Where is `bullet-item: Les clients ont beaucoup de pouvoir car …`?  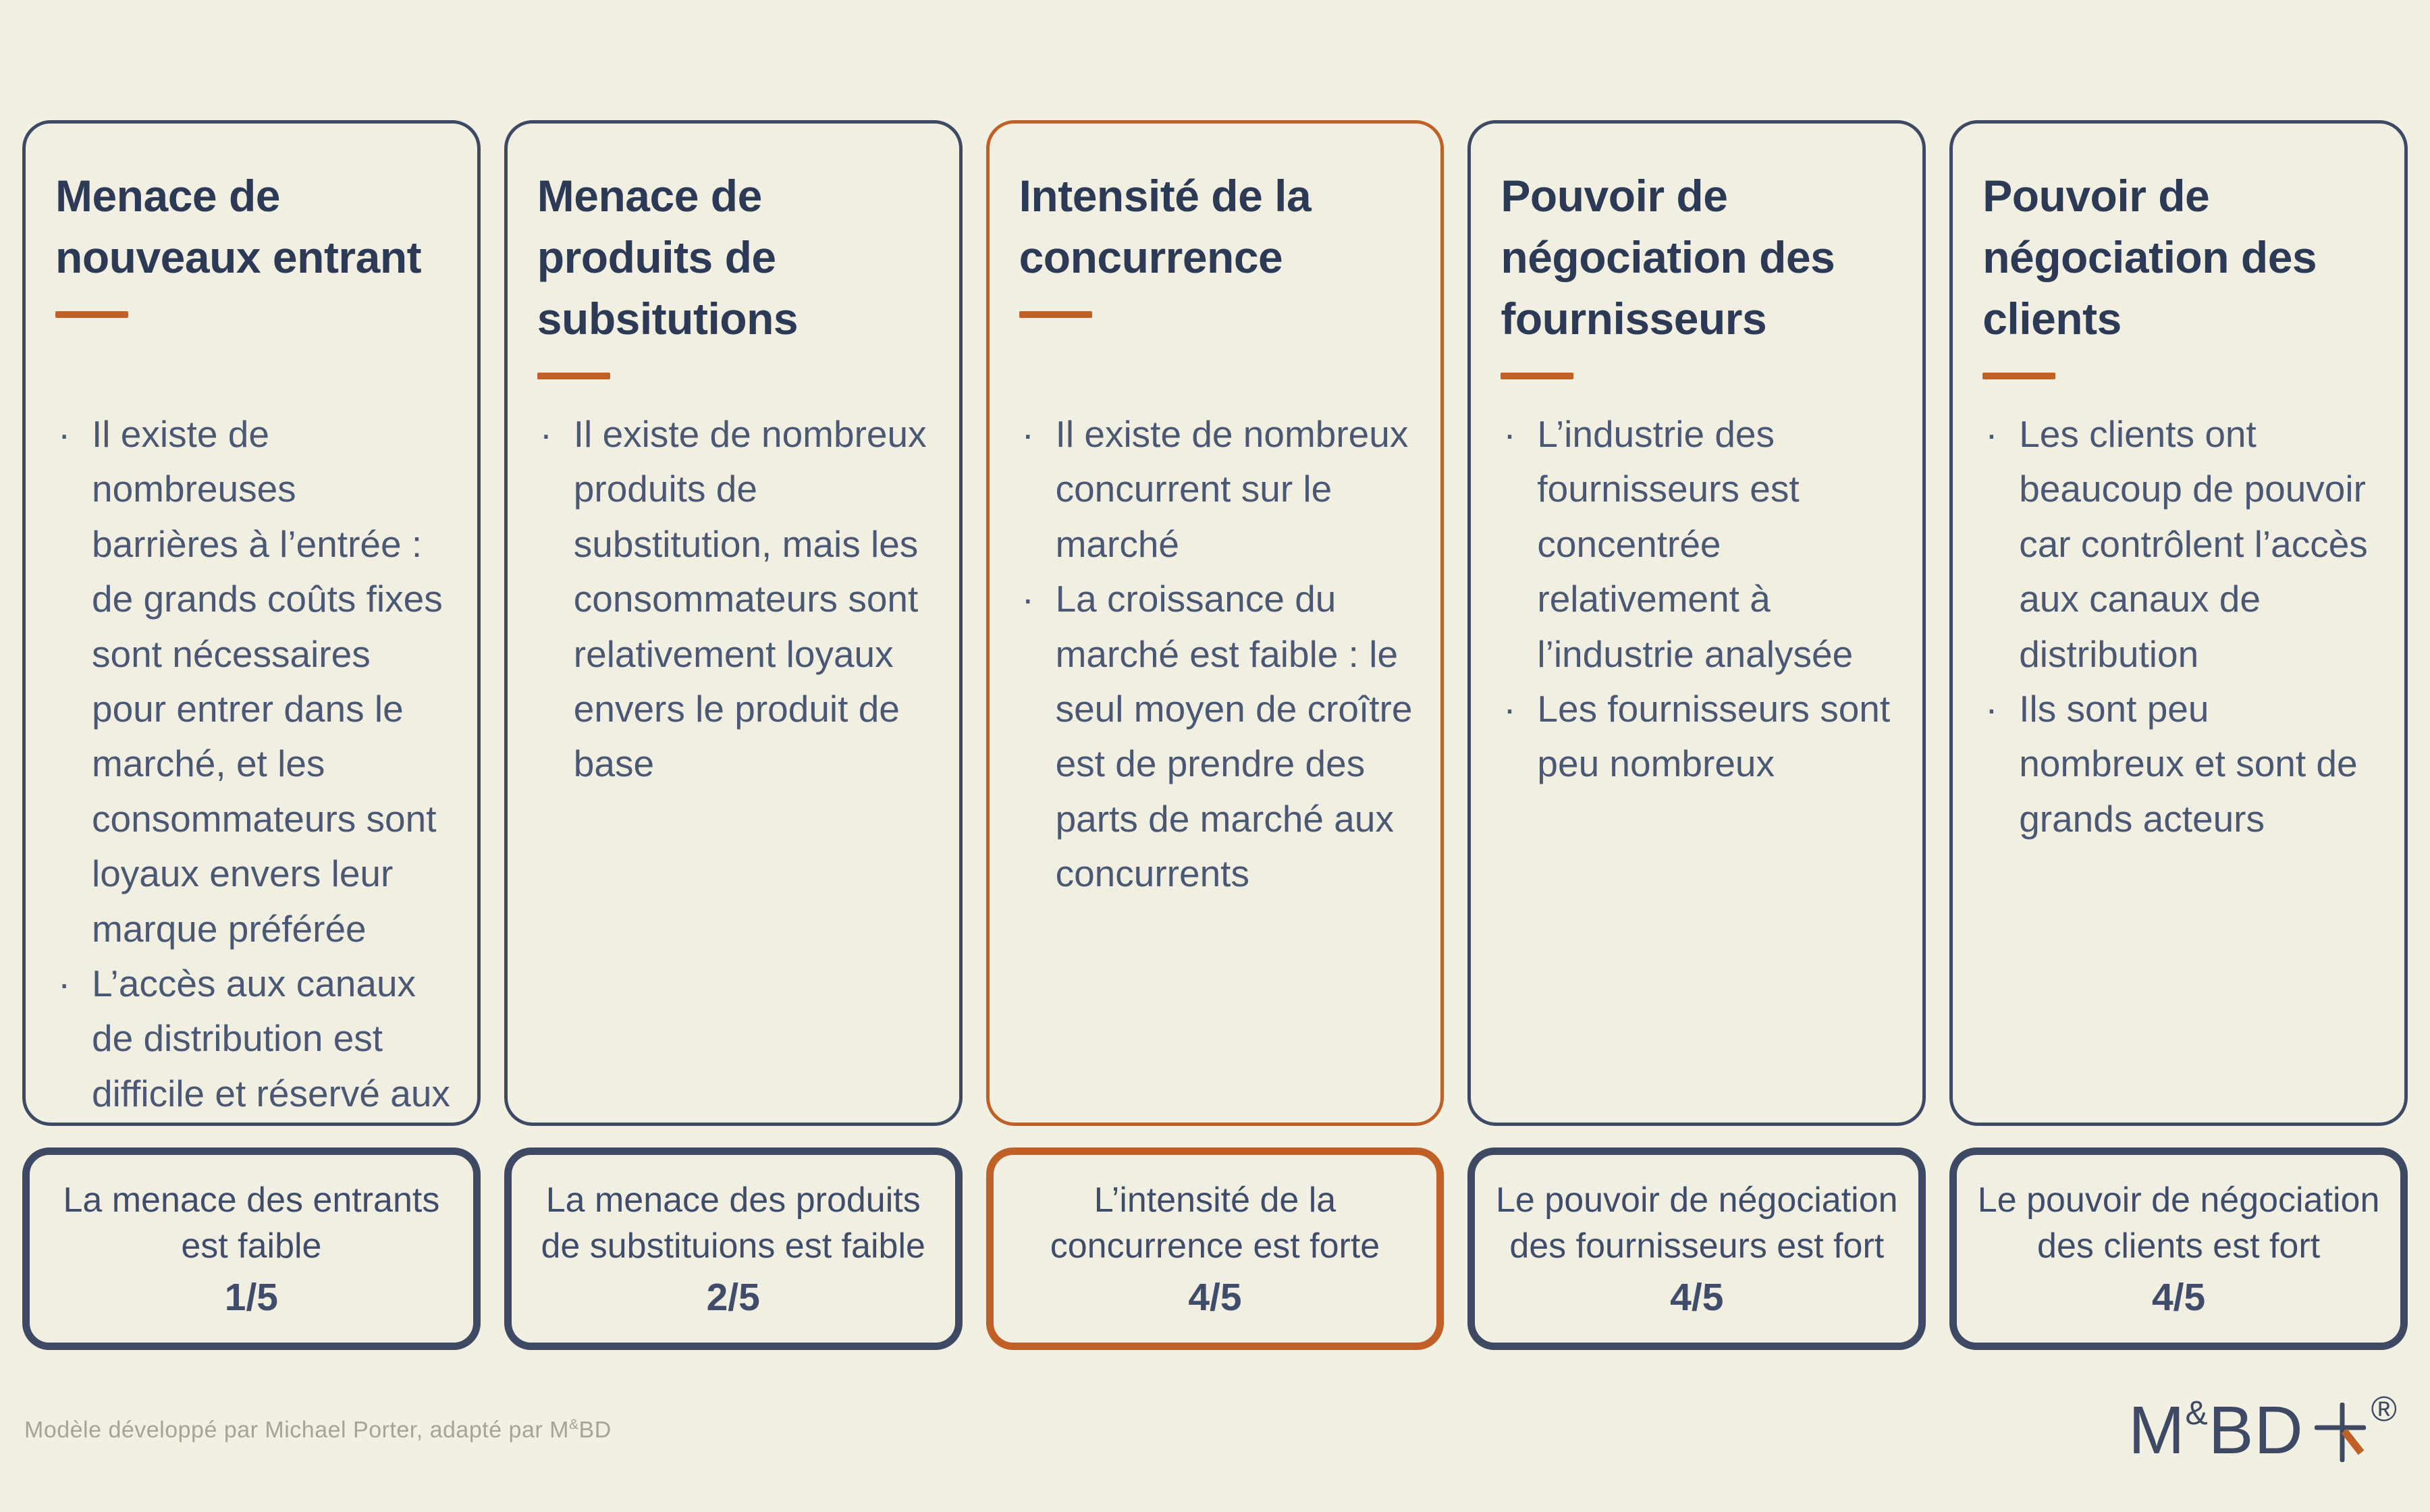 bullet-item: Les clients ont beaucoup de pouvoir car … is located at coordinates (2180, 544).